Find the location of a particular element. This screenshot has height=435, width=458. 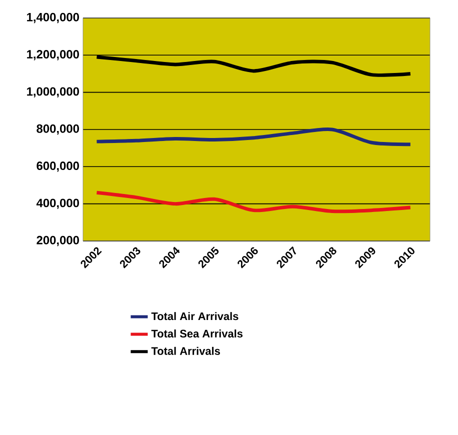

y-tick-label: 1,400,000 is located at coordinates (53, 18).